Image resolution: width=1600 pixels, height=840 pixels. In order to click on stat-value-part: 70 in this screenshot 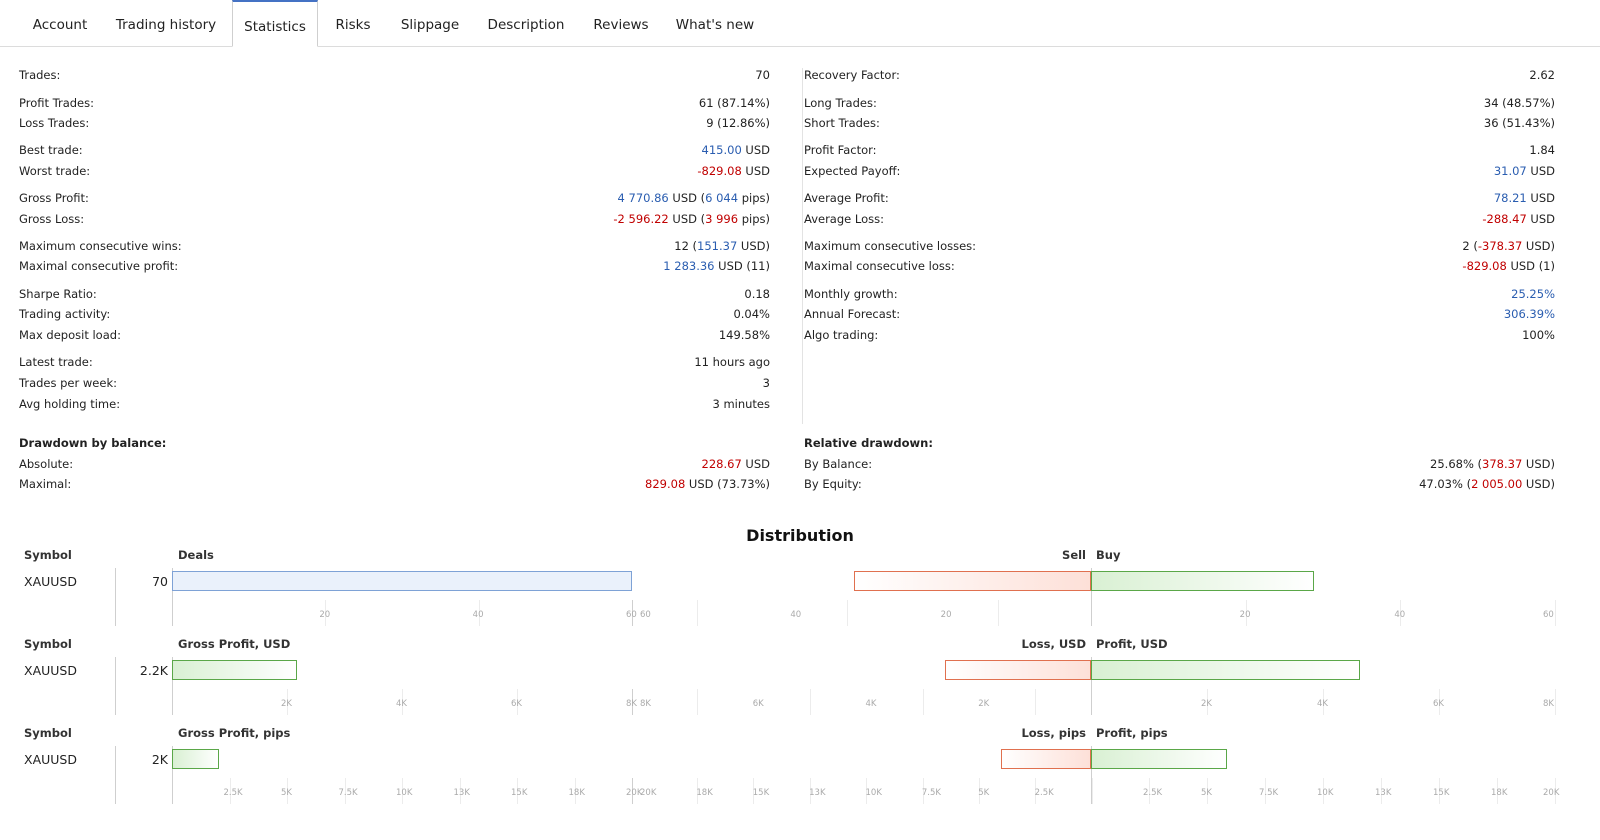, I will do `click(762, 75)`.